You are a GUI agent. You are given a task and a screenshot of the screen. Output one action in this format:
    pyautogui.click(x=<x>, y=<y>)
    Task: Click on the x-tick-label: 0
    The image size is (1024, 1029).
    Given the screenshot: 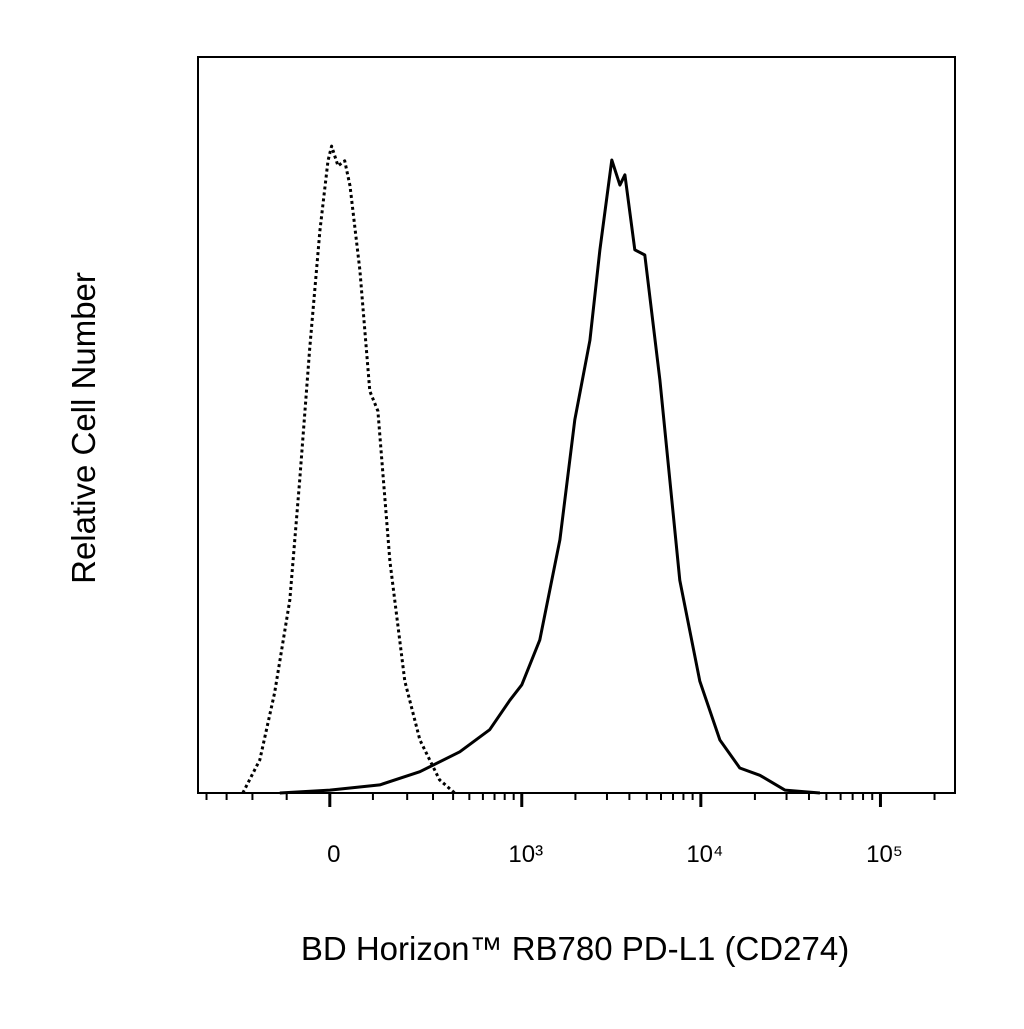 What is the action you would take?
    pyautogui.click(x=333, y=854)
    